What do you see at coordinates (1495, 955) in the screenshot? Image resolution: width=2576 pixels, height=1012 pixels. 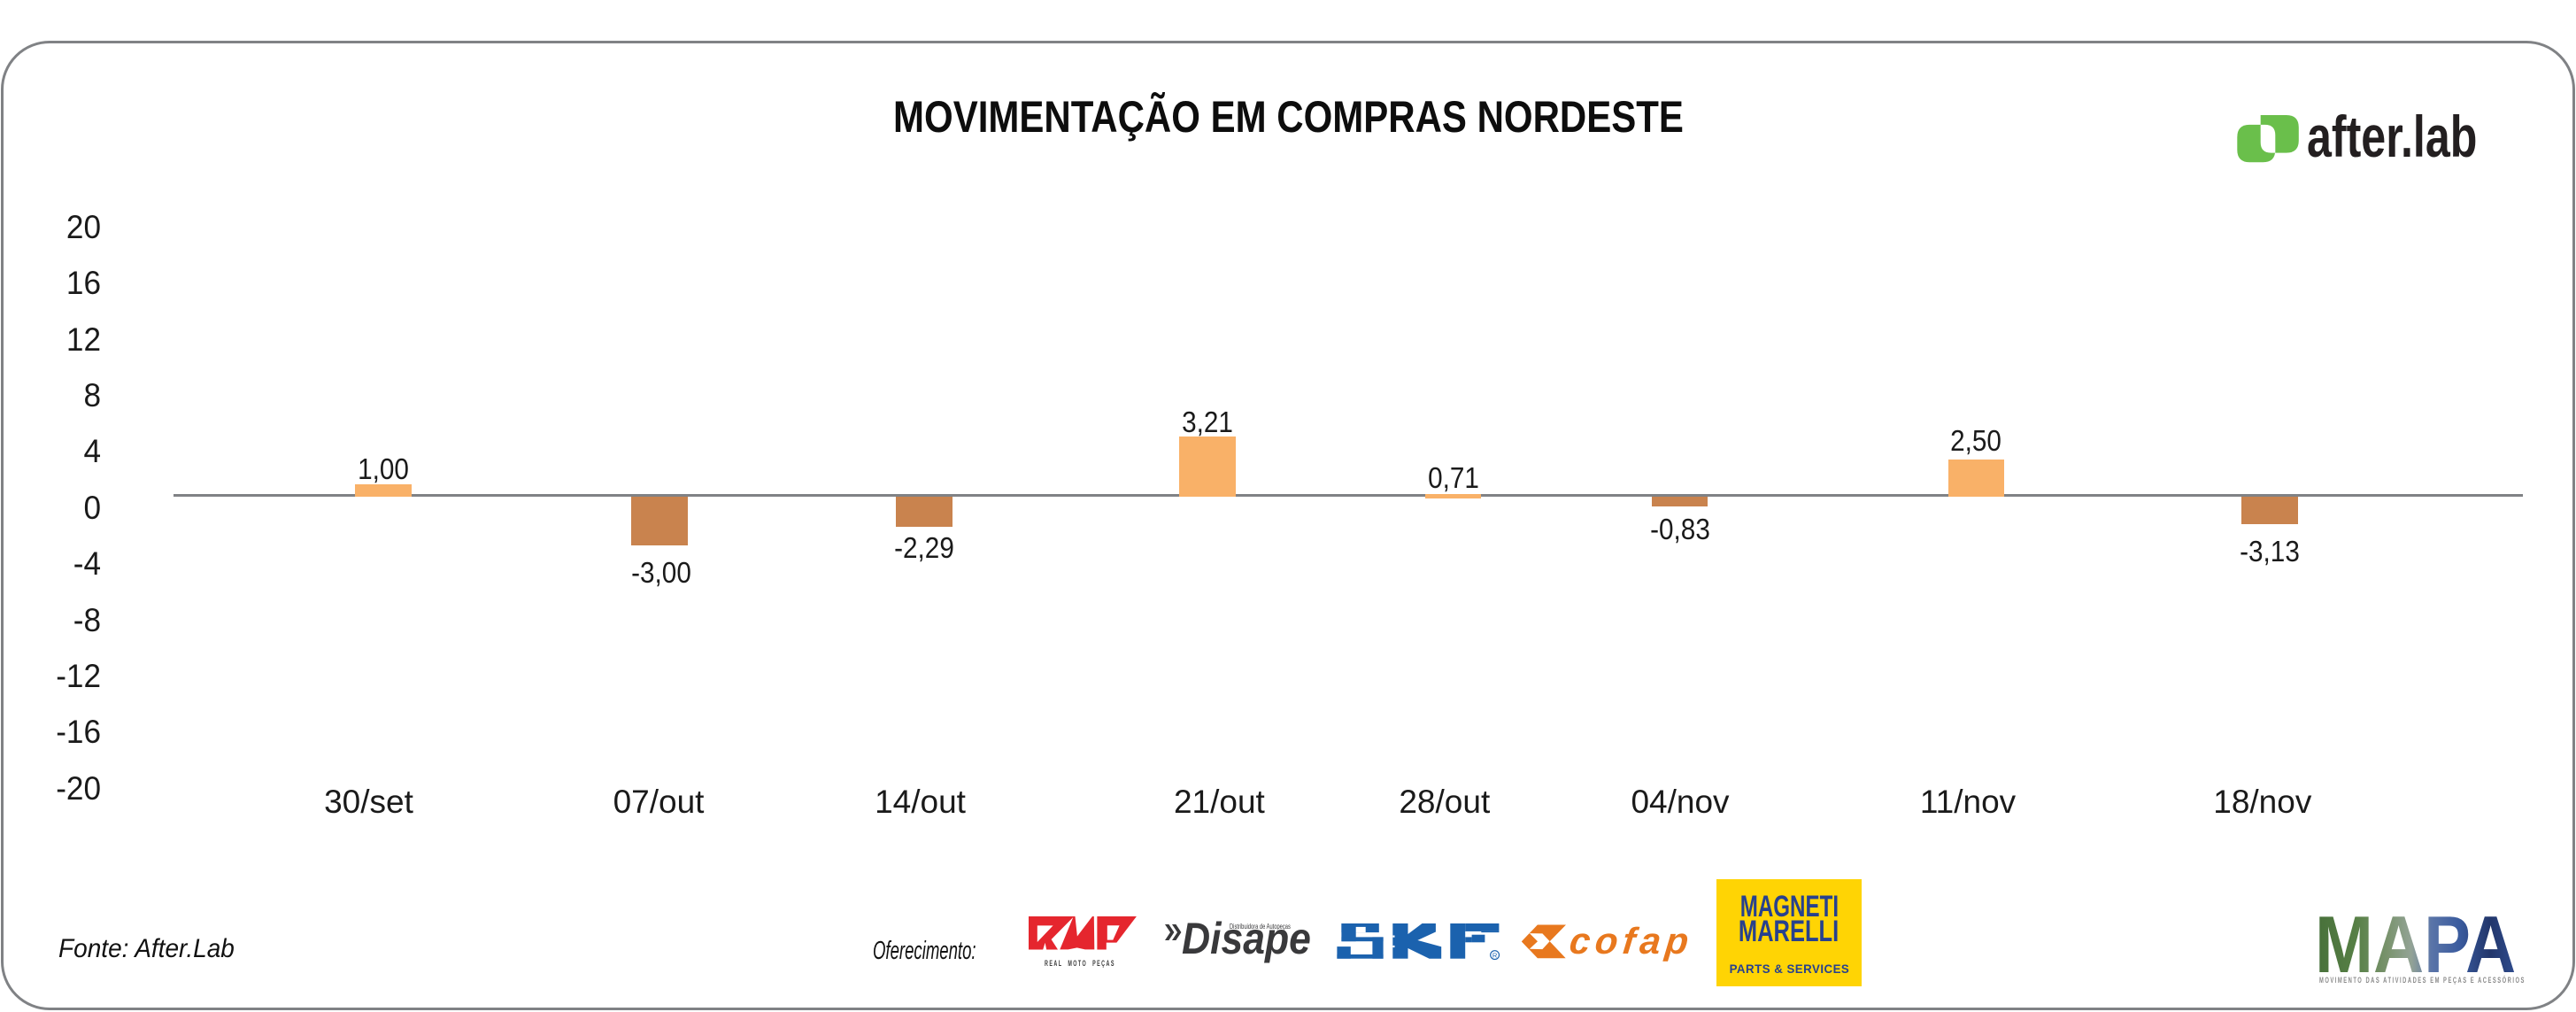 I see `svg-text: R` at bounding box center [1495, 955].